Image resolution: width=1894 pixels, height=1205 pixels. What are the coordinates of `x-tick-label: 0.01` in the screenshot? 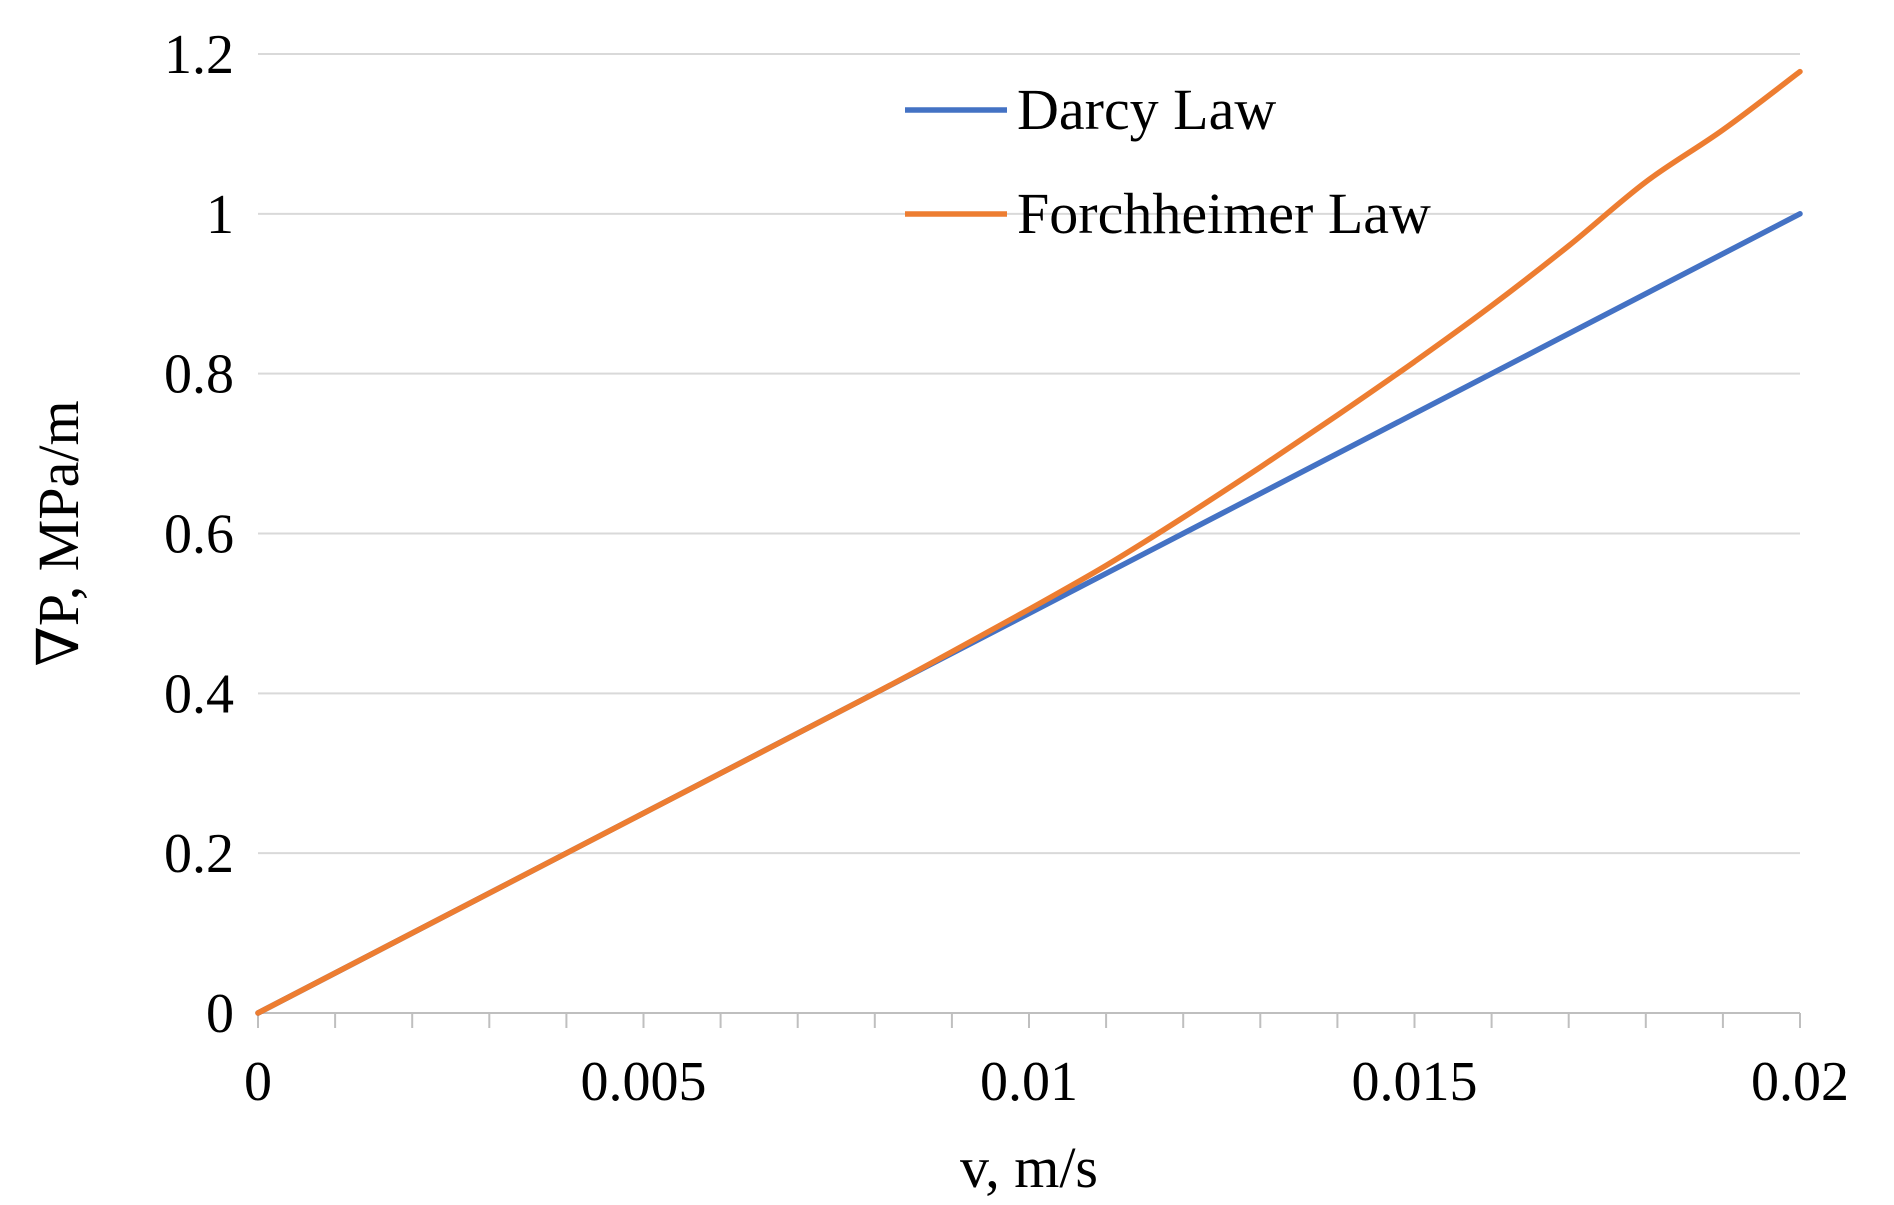 It's located at (1029, 1082).